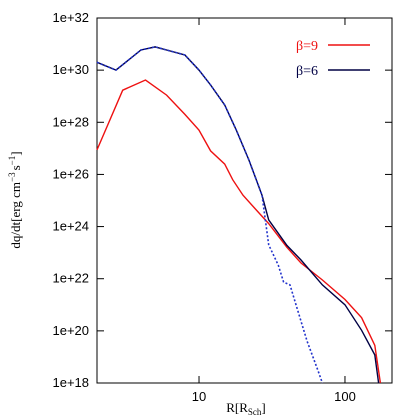  What do you see at coordinates (70, 278) in the screenshot?
I see `y-tick-label: 1e+22` at bounding box center [70, 278].